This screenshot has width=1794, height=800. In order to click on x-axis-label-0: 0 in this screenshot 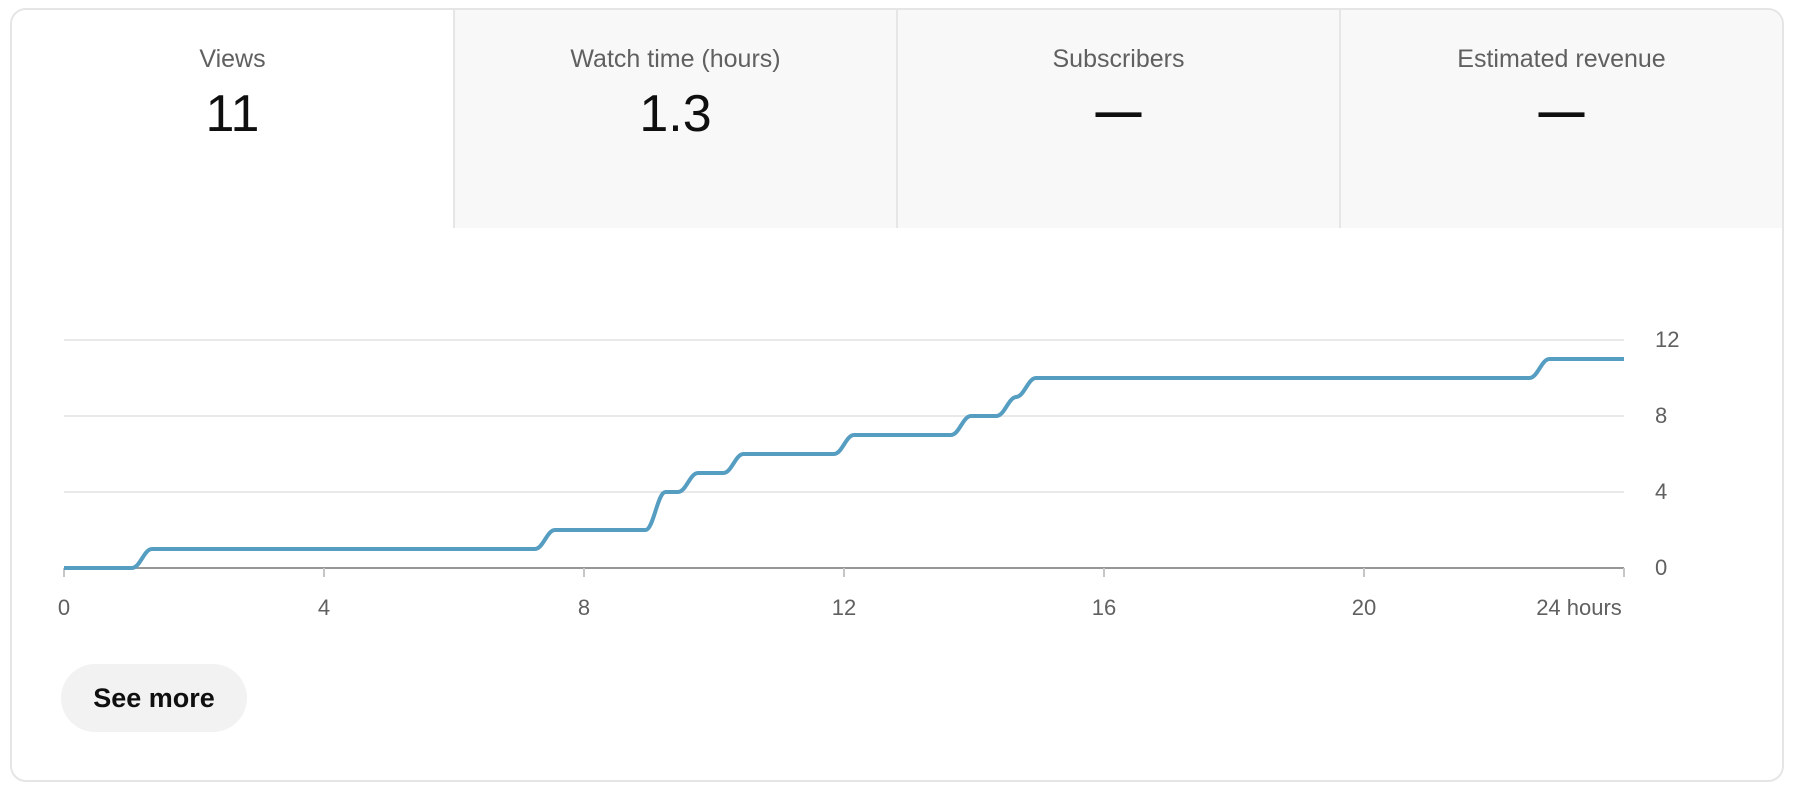, I will do `click(64, 607)`.